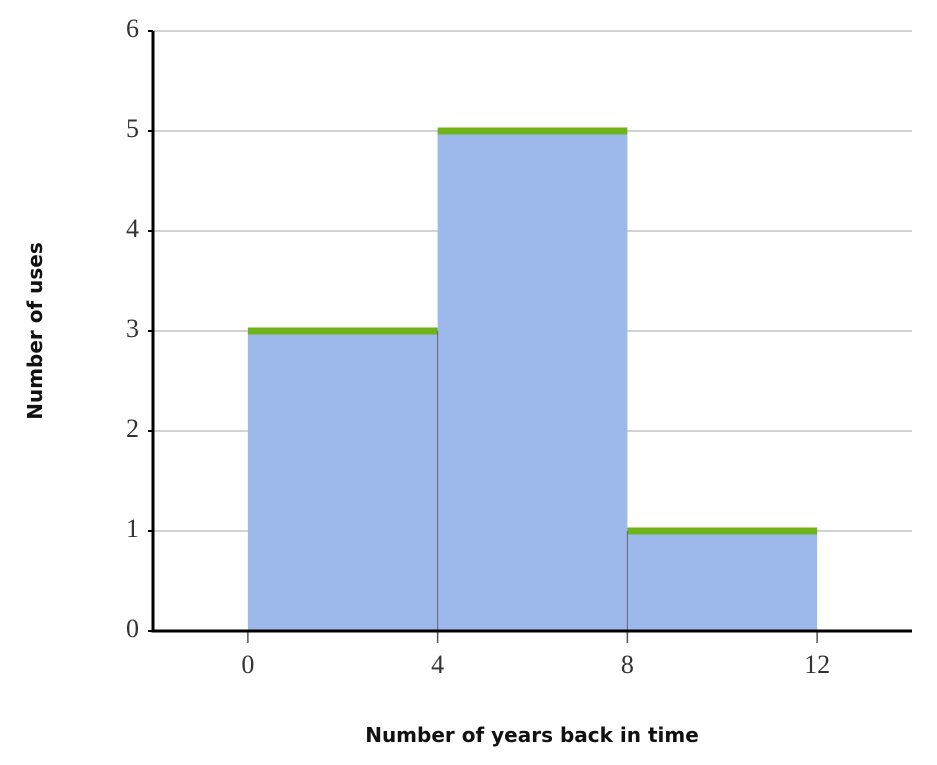 The width and height of the screenshot is (937, 765). Describe the element at coordinates (132, 628) in the screenshot. I see `y-tick-label: 0` at that location.